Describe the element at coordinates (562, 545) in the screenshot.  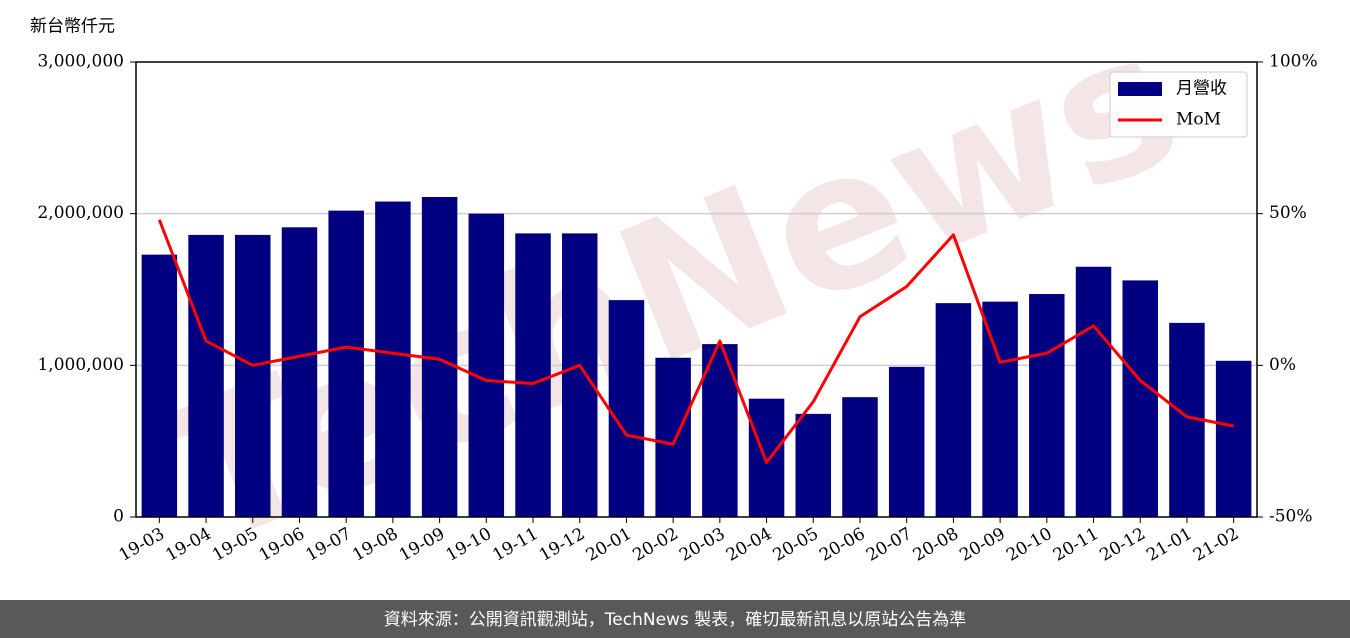
I see `x-tick-label: 19-12` at that location.